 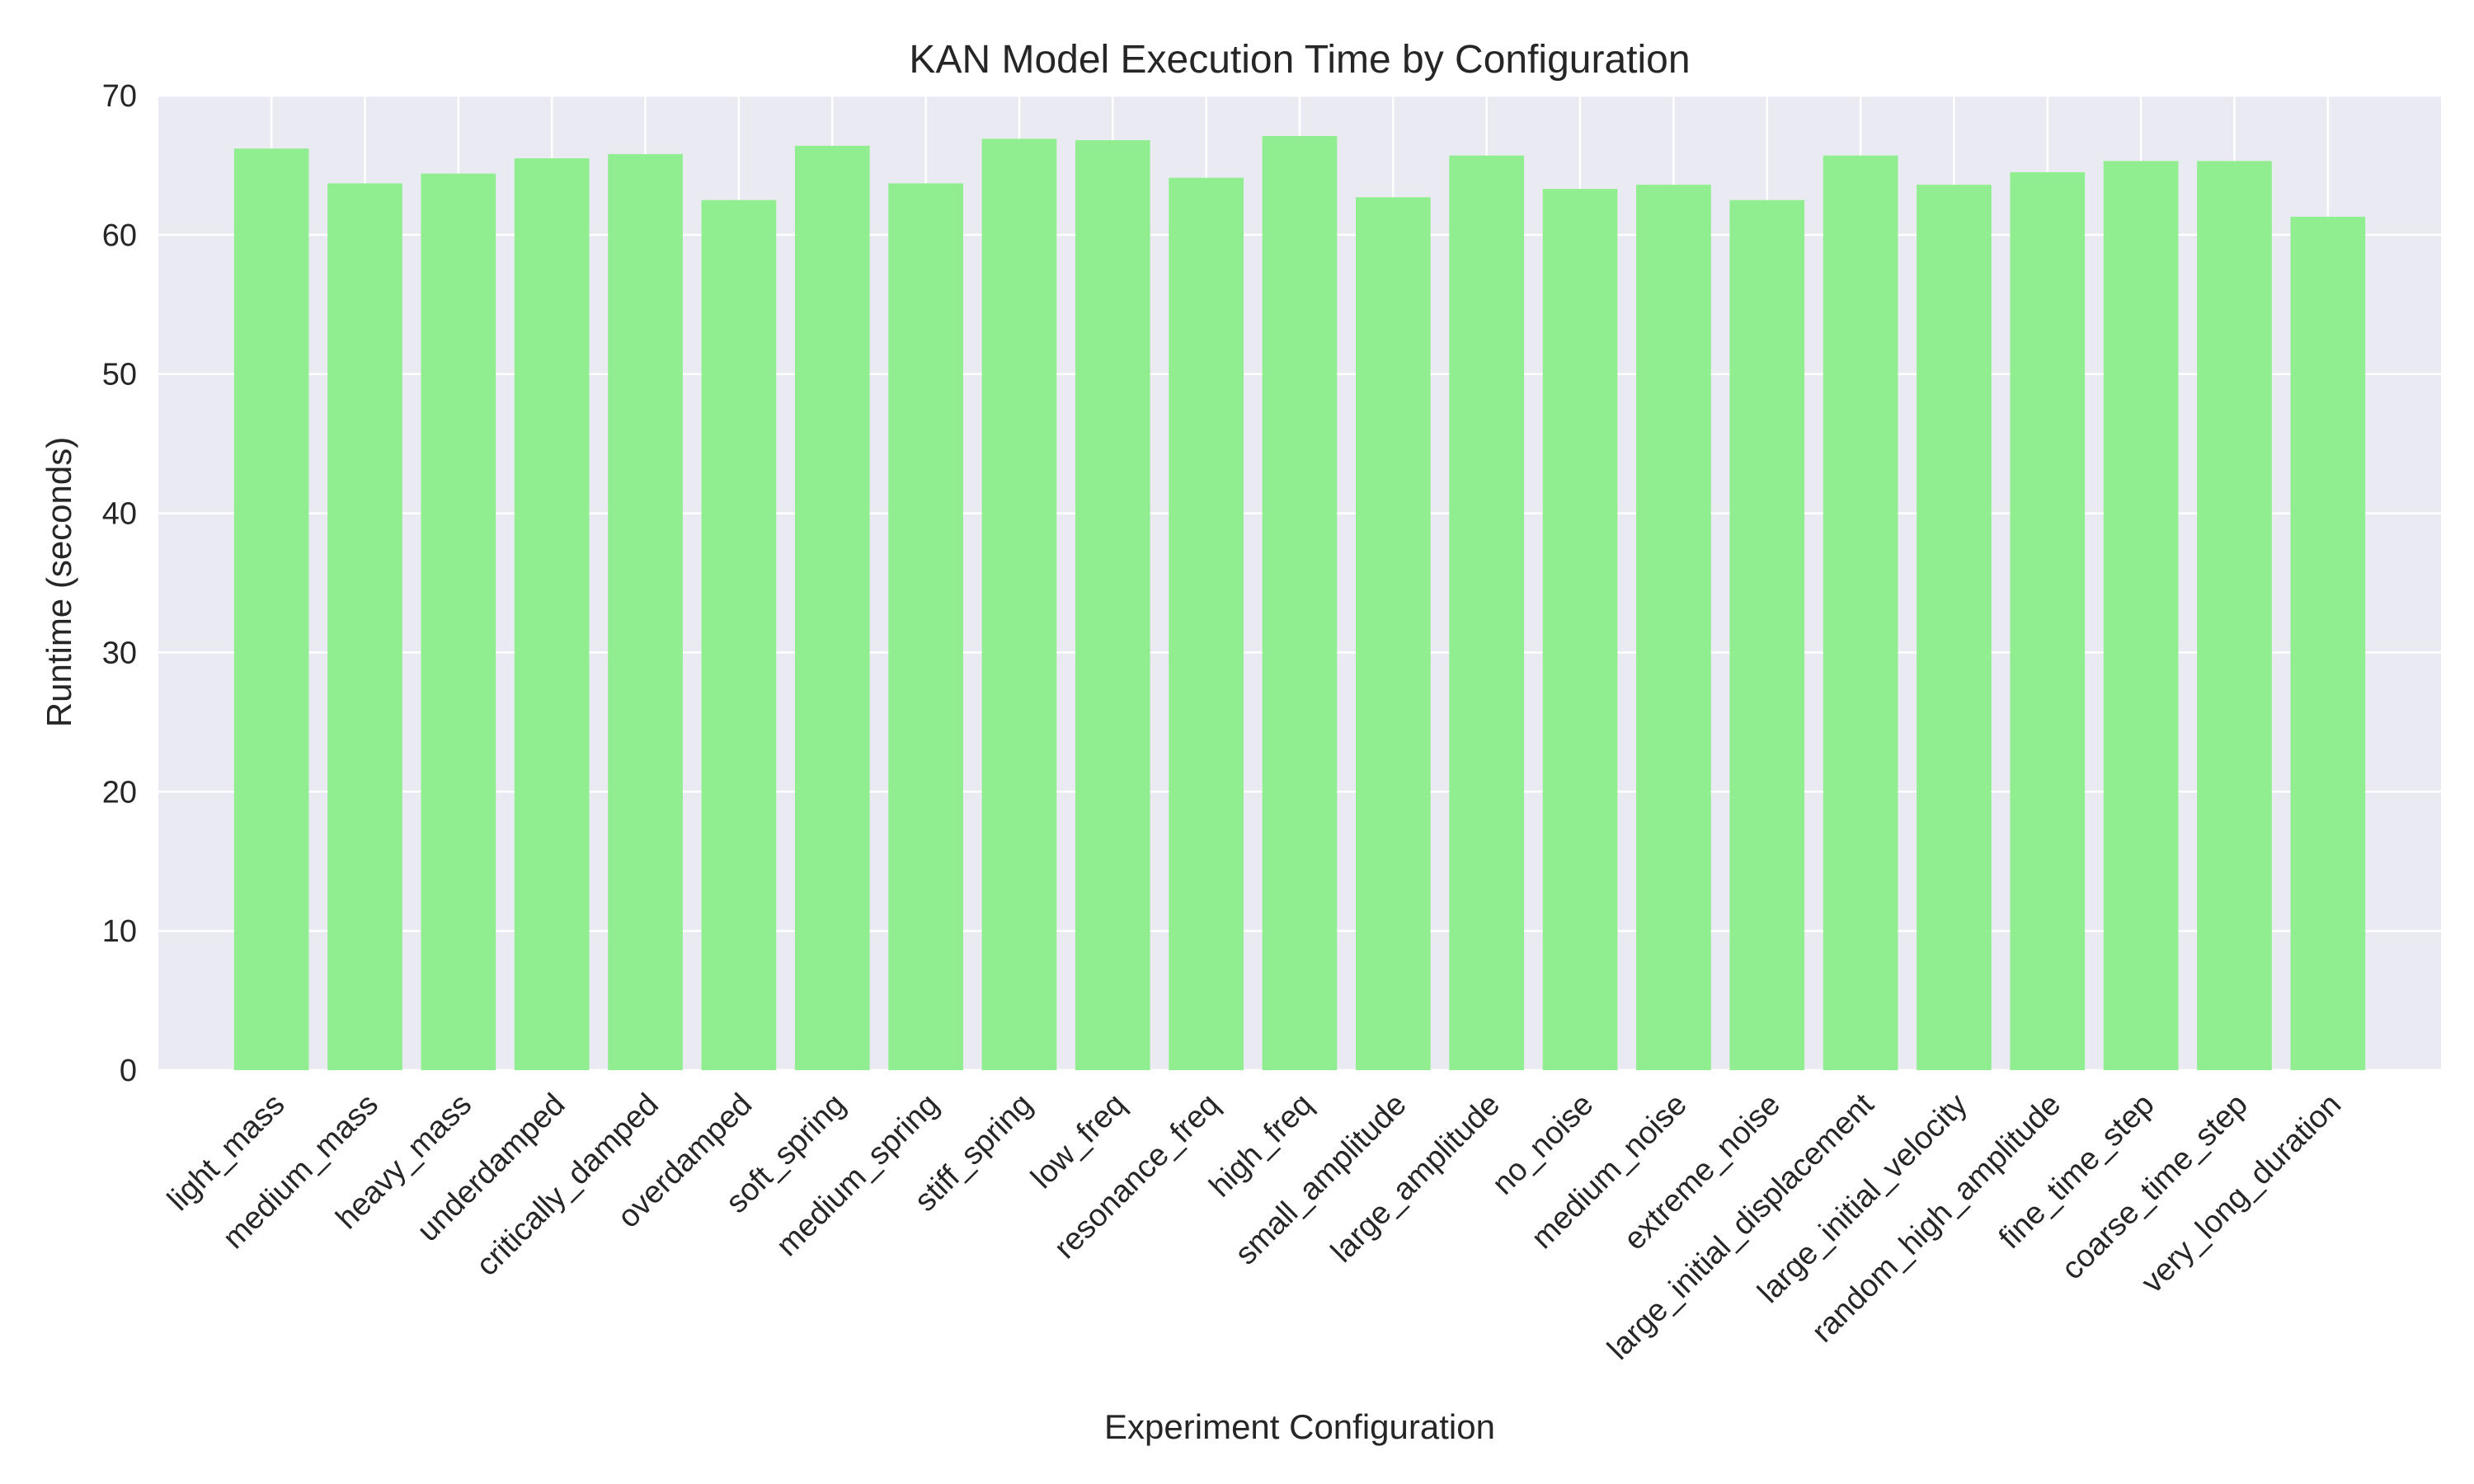 What do you see at coordinates (1299, 1426) in the screenshot?
I see `x-axis-label: Experiment Configuration` at bounding box center [1299, 1426].